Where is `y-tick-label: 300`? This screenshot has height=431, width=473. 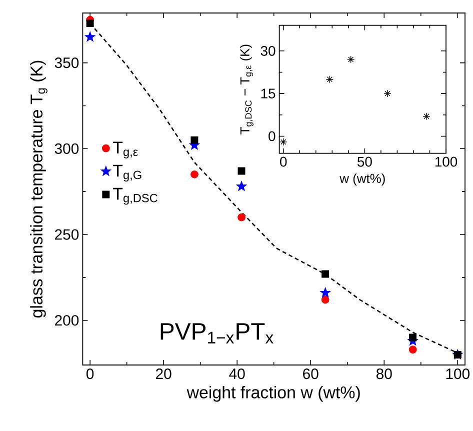 y-tick-label: 300 is located at coordinates (66, 148).